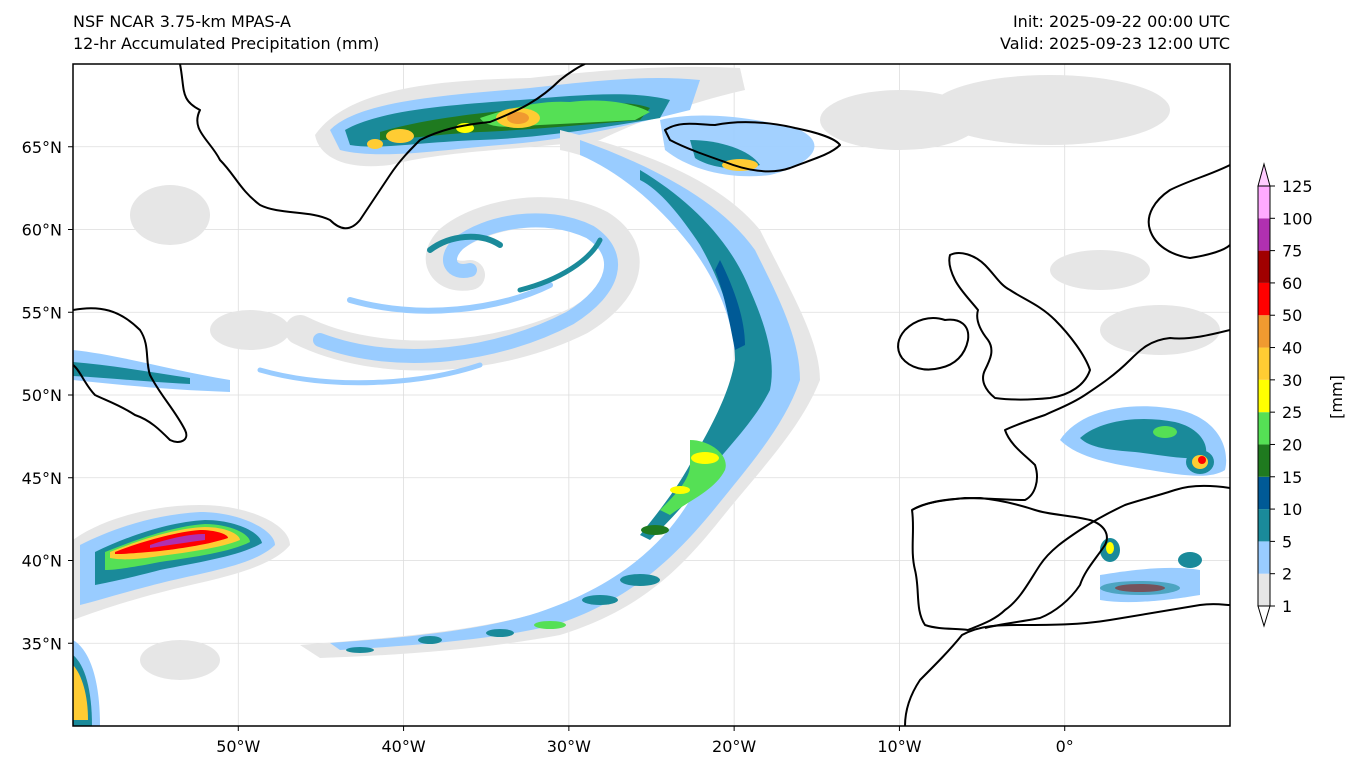 This screenshot has height=770, width=1361. What do you see at coordinates (734, 746) in the screenshot?
I see `lon-tick-label: 20°W` at bounding box center [734, 746].